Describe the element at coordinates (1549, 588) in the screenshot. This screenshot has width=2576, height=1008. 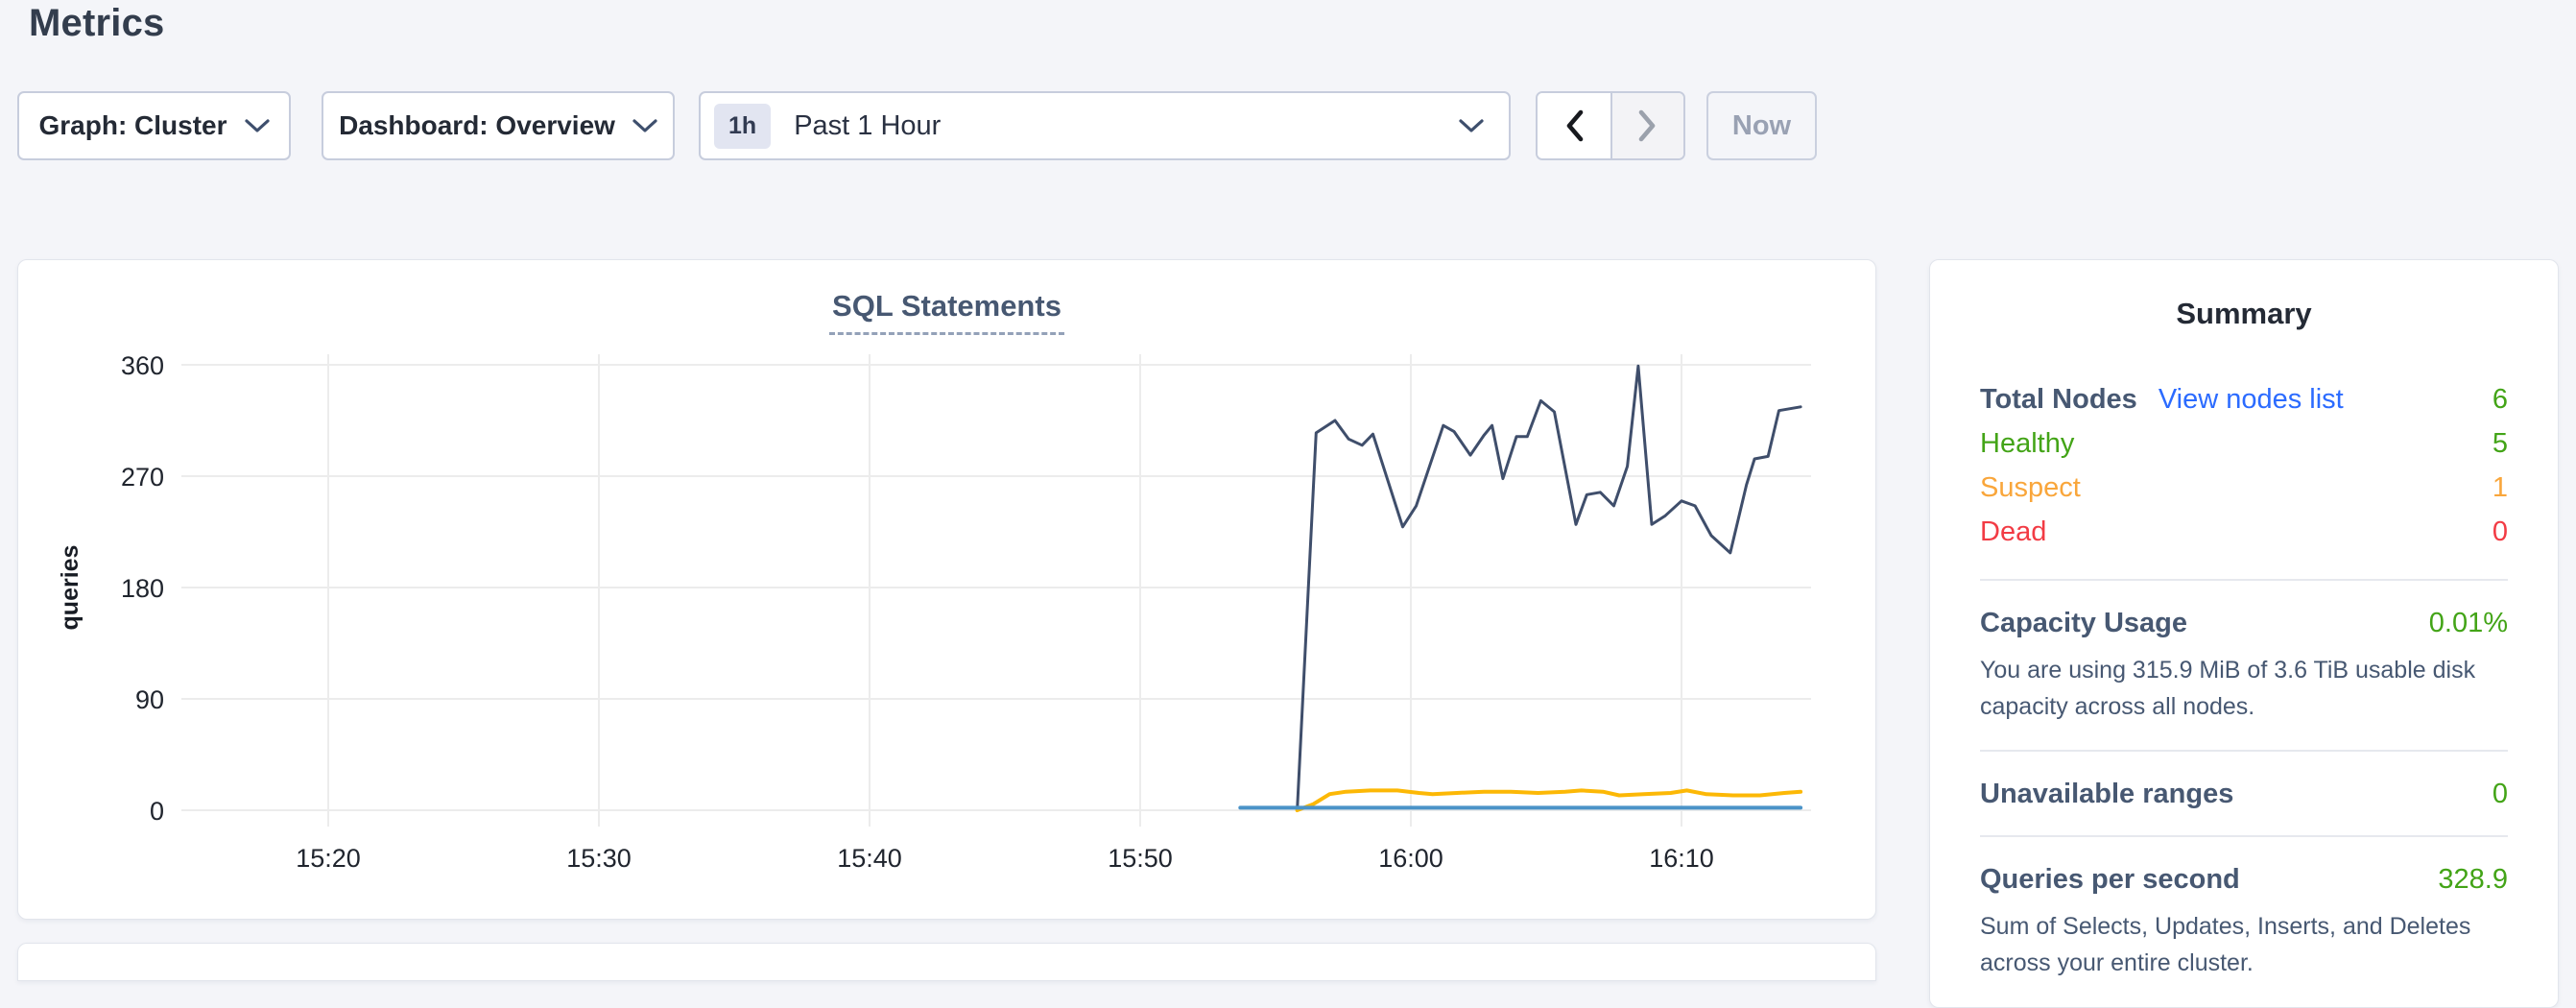
I see `navy-line` at that location.